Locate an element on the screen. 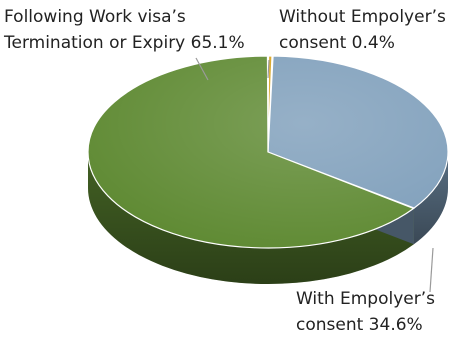 This screenshot has height=356, width=460. slice-label-2-line-0: Without Empolyer’s is located at coordinates (362, 17).